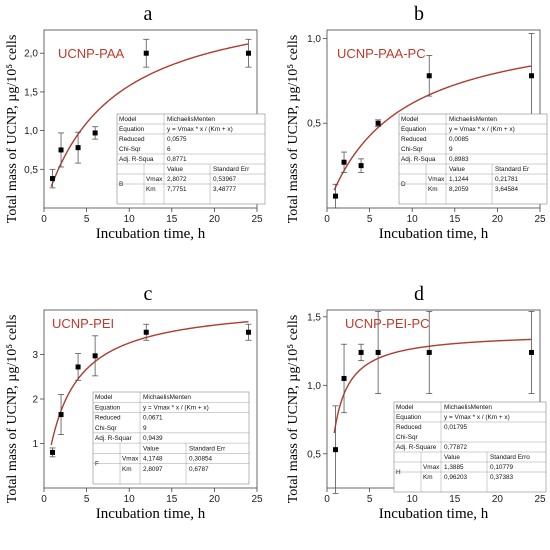 The height and width of the screenshot is (550, 550). What do you see at coordinates (225, 179) in the screenshot?
I see `table-vmax-err: 0,53967` at bounding box center [225, 179].